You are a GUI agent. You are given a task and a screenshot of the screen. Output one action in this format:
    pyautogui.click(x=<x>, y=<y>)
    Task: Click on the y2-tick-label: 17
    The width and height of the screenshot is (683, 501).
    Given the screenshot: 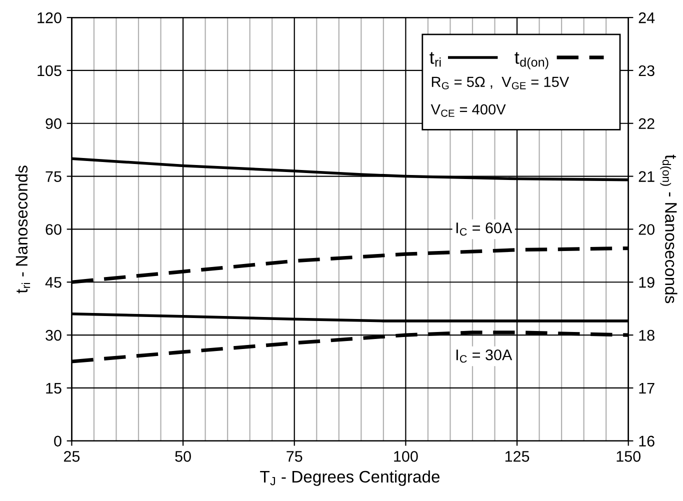 What is the action you would take?
    pyautogui.click(x=646, y=388)
    